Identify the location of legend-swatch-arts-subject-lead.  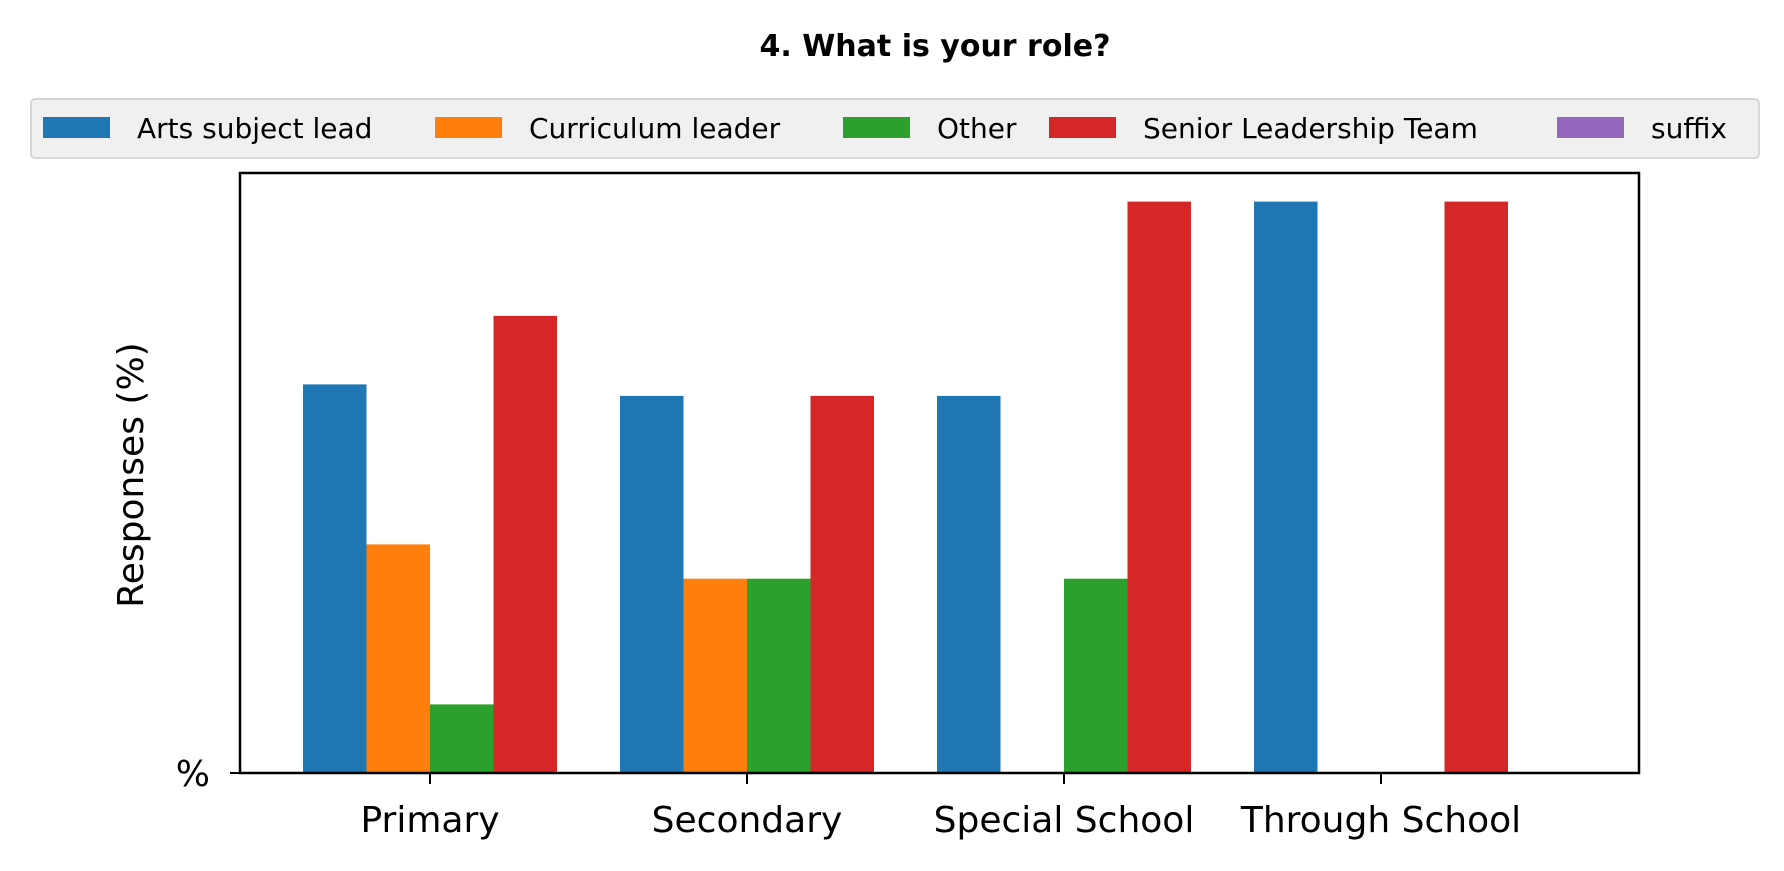
(76, 127).